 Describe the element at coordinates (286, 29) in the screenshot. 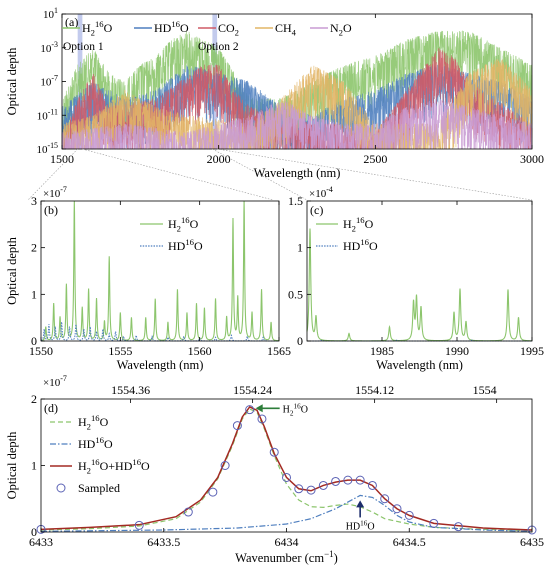

I see `legend-label: CH4` at that location.